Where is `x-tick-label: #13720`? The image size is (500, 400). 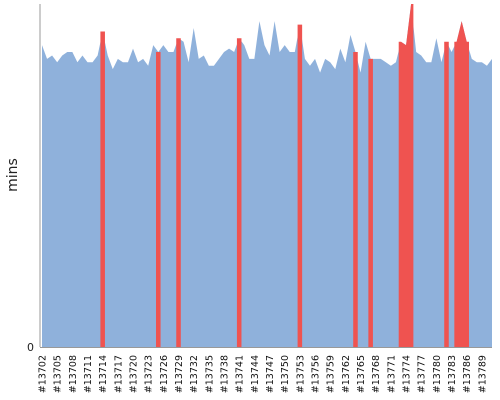 x-tick-label: #13720 is located at coordinates (134, 374).